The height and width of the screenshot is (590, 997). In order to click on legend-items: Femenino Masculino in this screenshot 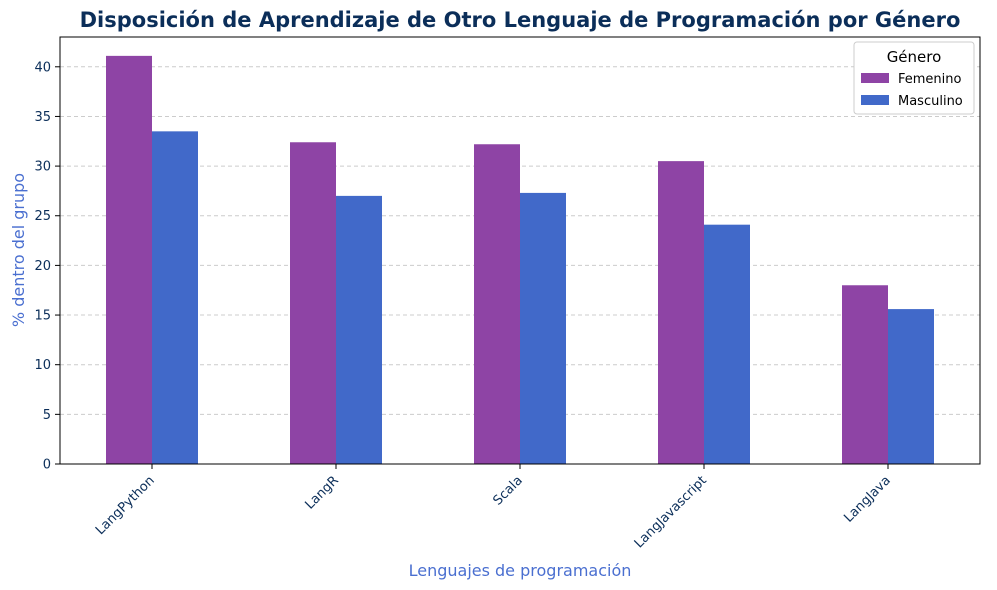, I will do `click(912, 90)`.